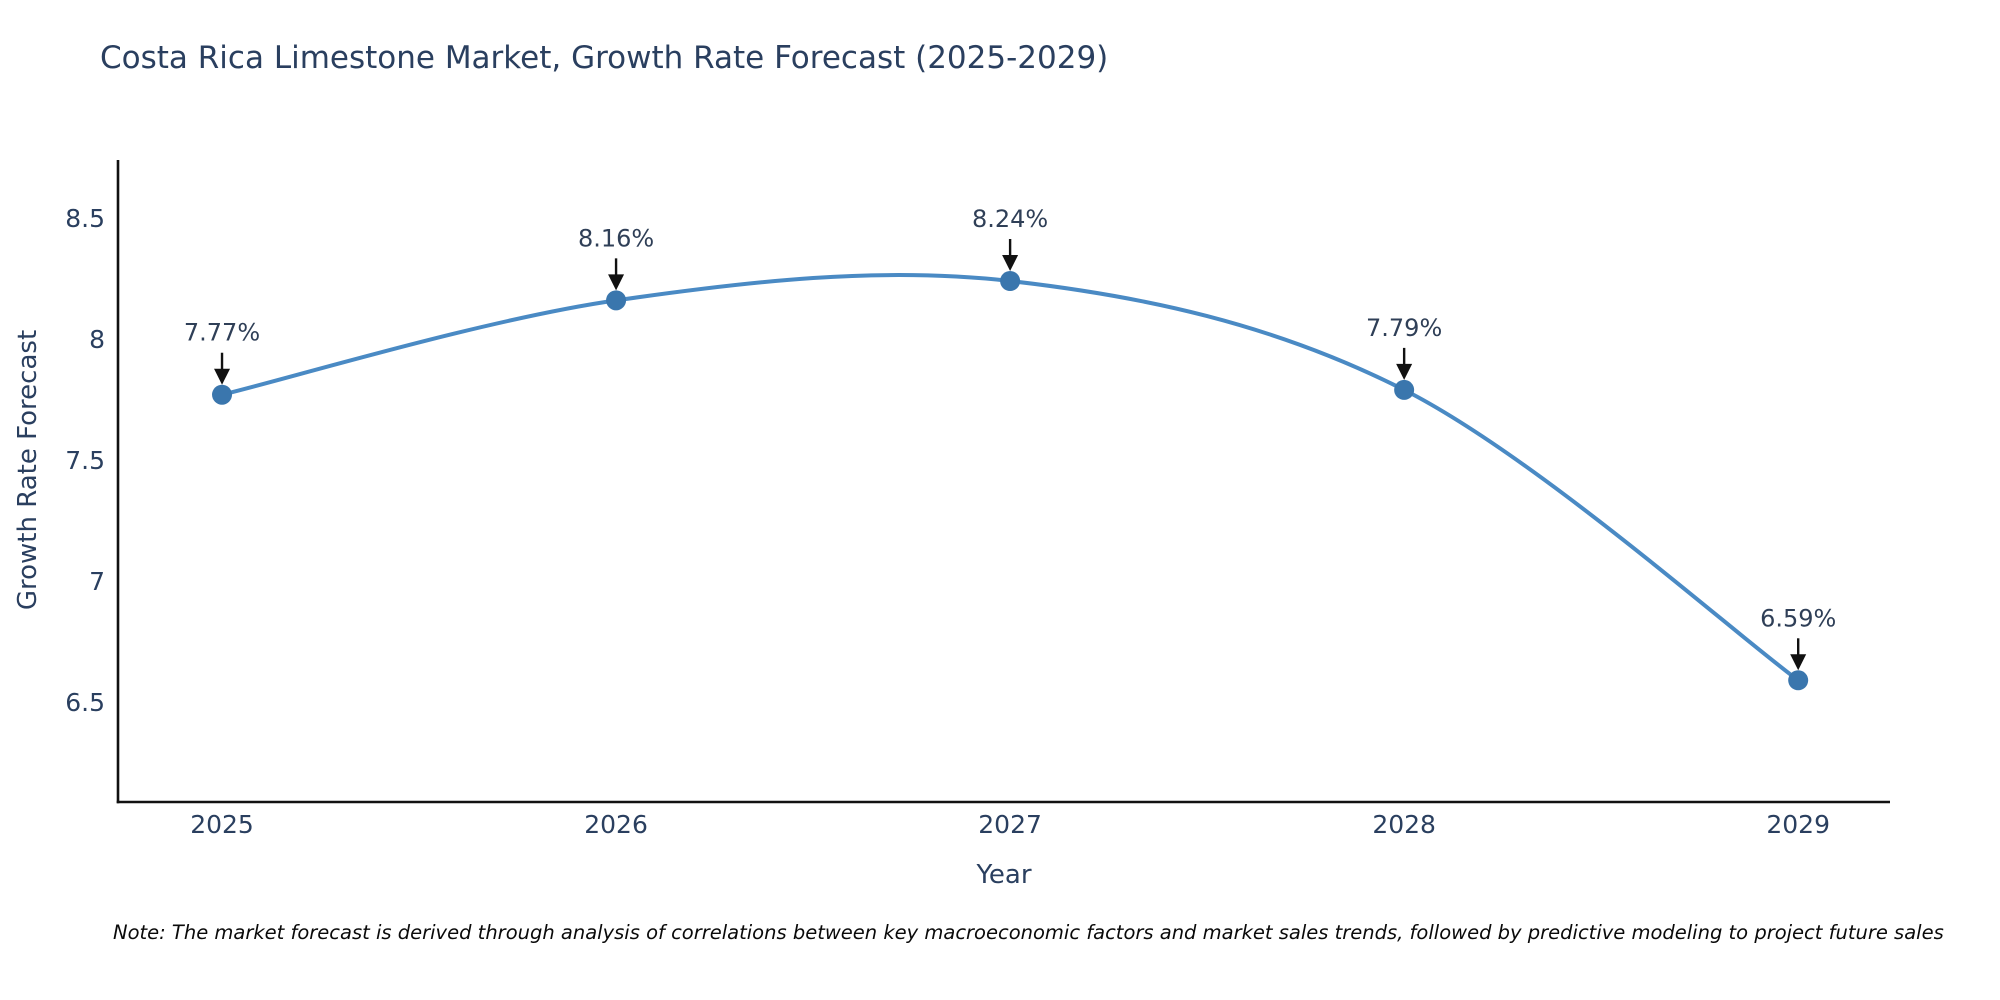 The image size is (2000, 1000). I want to click on data-point-label: 7.77%, so click(222, 333).